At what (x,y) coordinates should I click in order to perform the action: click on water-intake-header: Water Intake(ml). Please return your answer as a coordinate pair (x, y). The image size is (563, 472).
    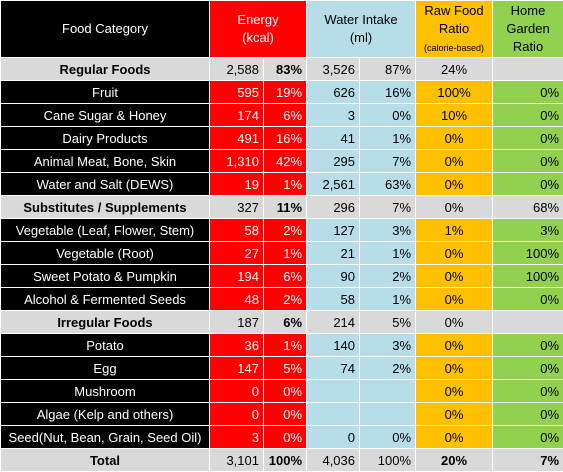
    Looking at the image, I should click on (361, 29).